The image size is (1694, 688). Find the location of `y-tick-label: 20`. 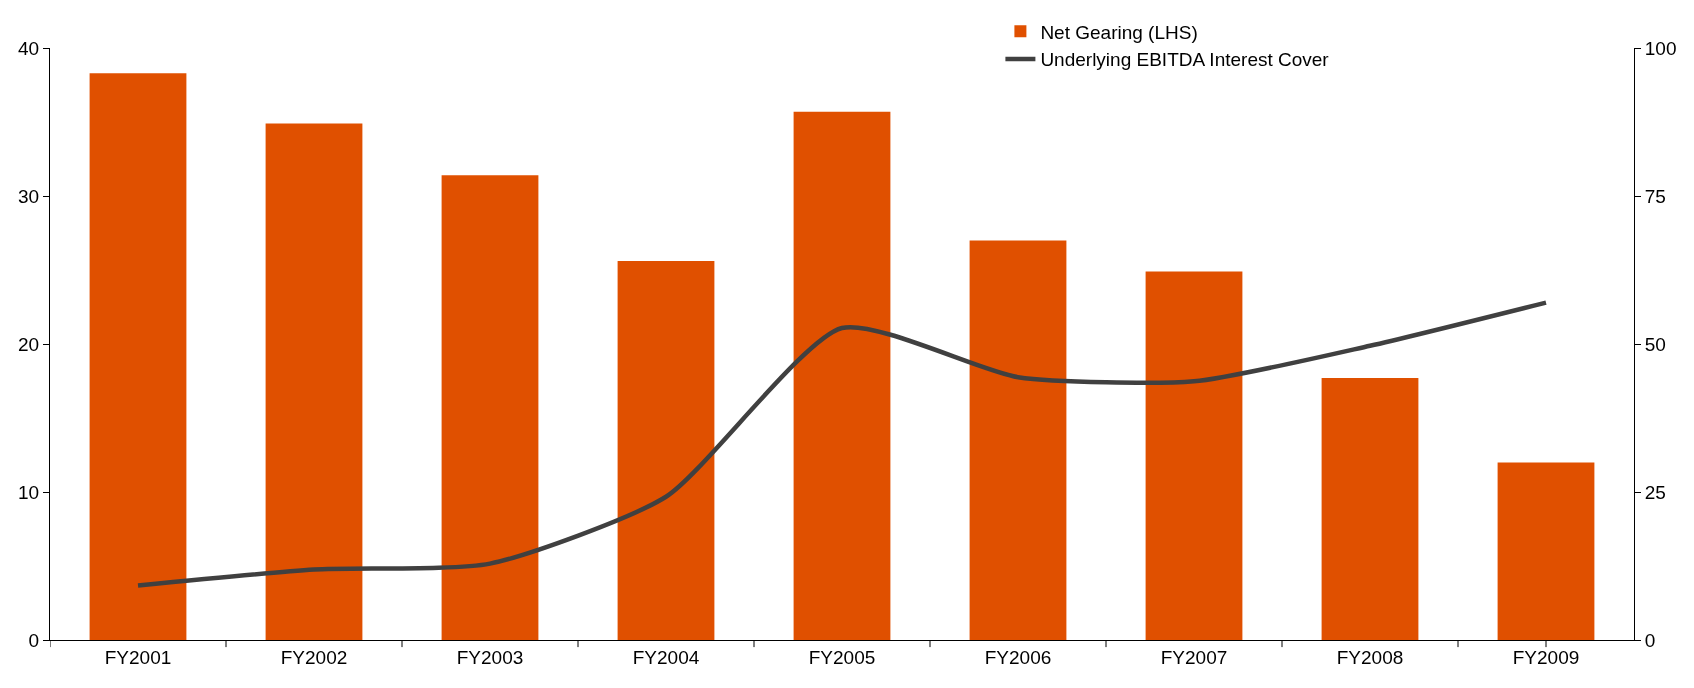

y-tick-label: 20 is located at coordinates (29, 344).